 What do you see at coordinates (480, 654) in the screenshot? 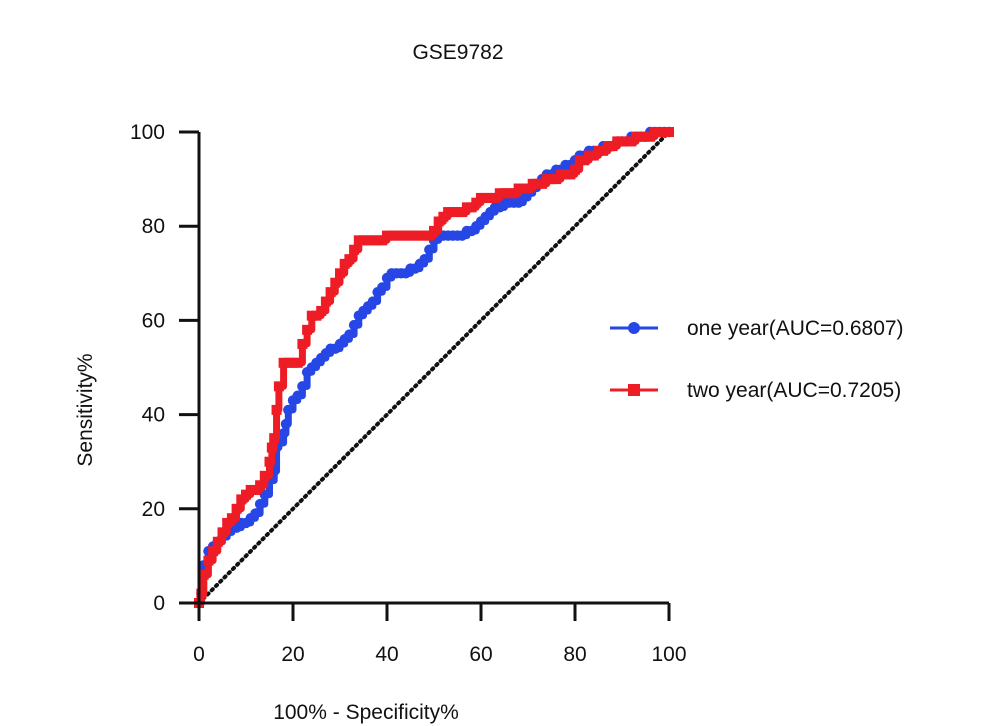
I see `x-tick-label: 60` at bounding box center [480, 654].